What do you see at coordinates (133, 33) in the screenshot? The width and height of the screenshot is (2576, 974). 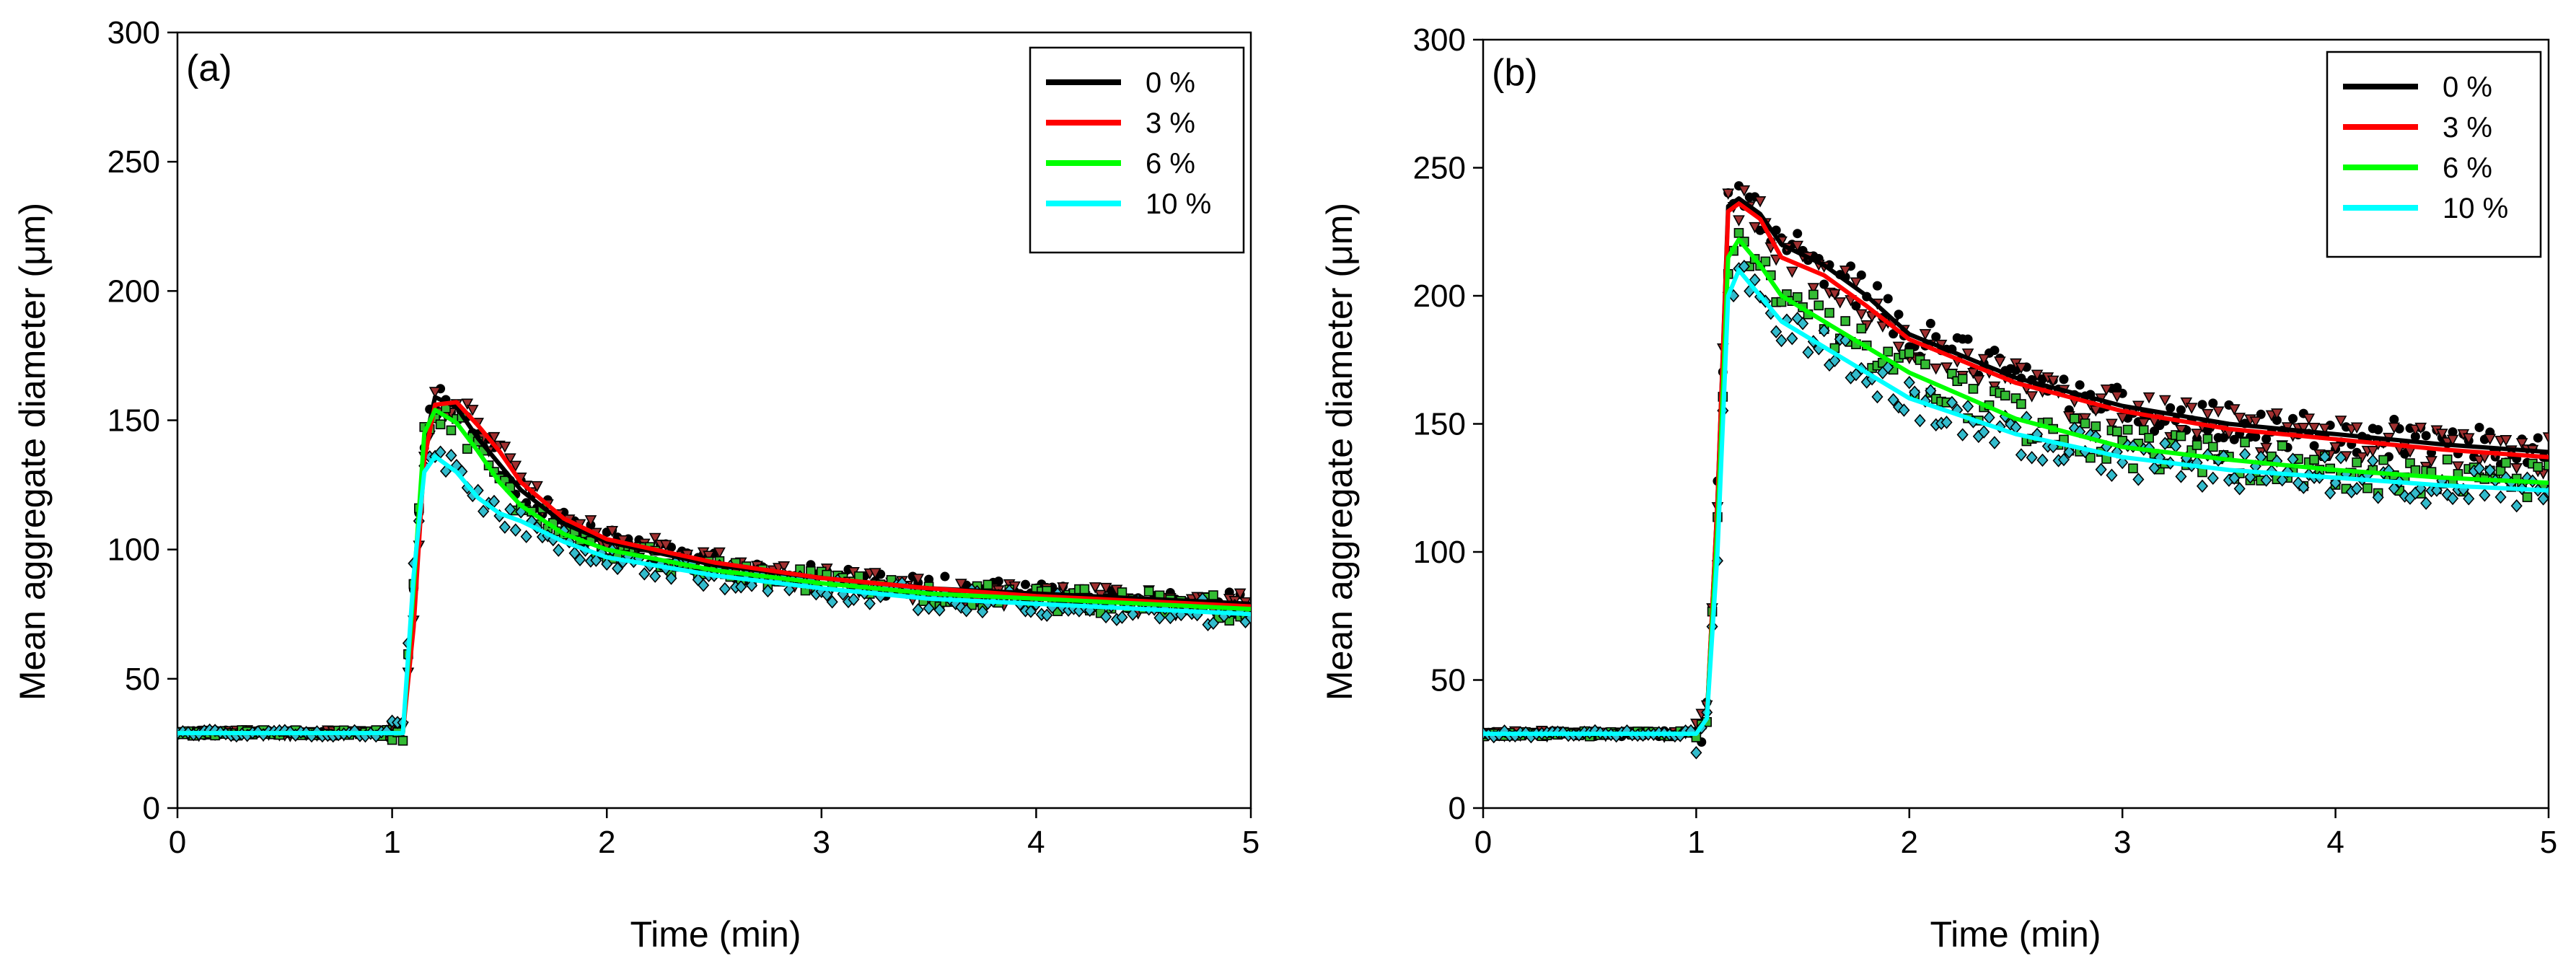 I see `y-tick-label: 300` at bounding box center [133, 33].